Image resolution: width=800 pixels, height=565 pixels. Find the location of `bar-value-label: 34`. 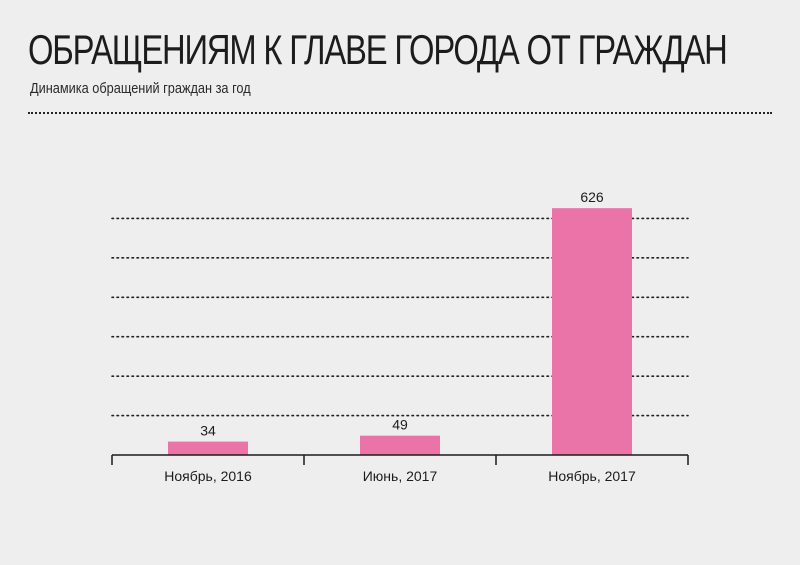

bar-value-label: 34 is located at coordinates (208, 431).